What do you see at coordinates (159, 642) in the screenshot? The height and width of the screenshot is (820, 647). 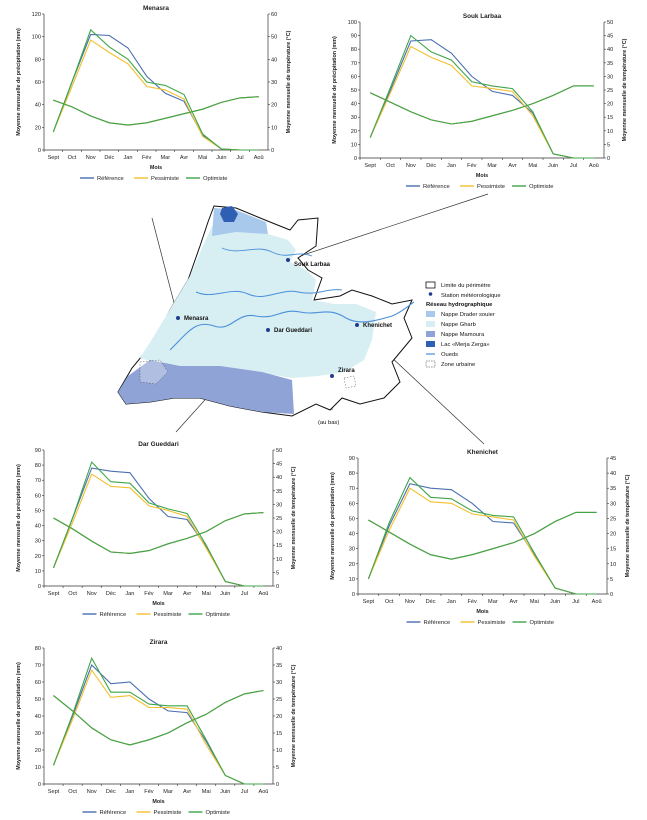 I see `chart-title: Zirara` at bounding box center [159, 642].